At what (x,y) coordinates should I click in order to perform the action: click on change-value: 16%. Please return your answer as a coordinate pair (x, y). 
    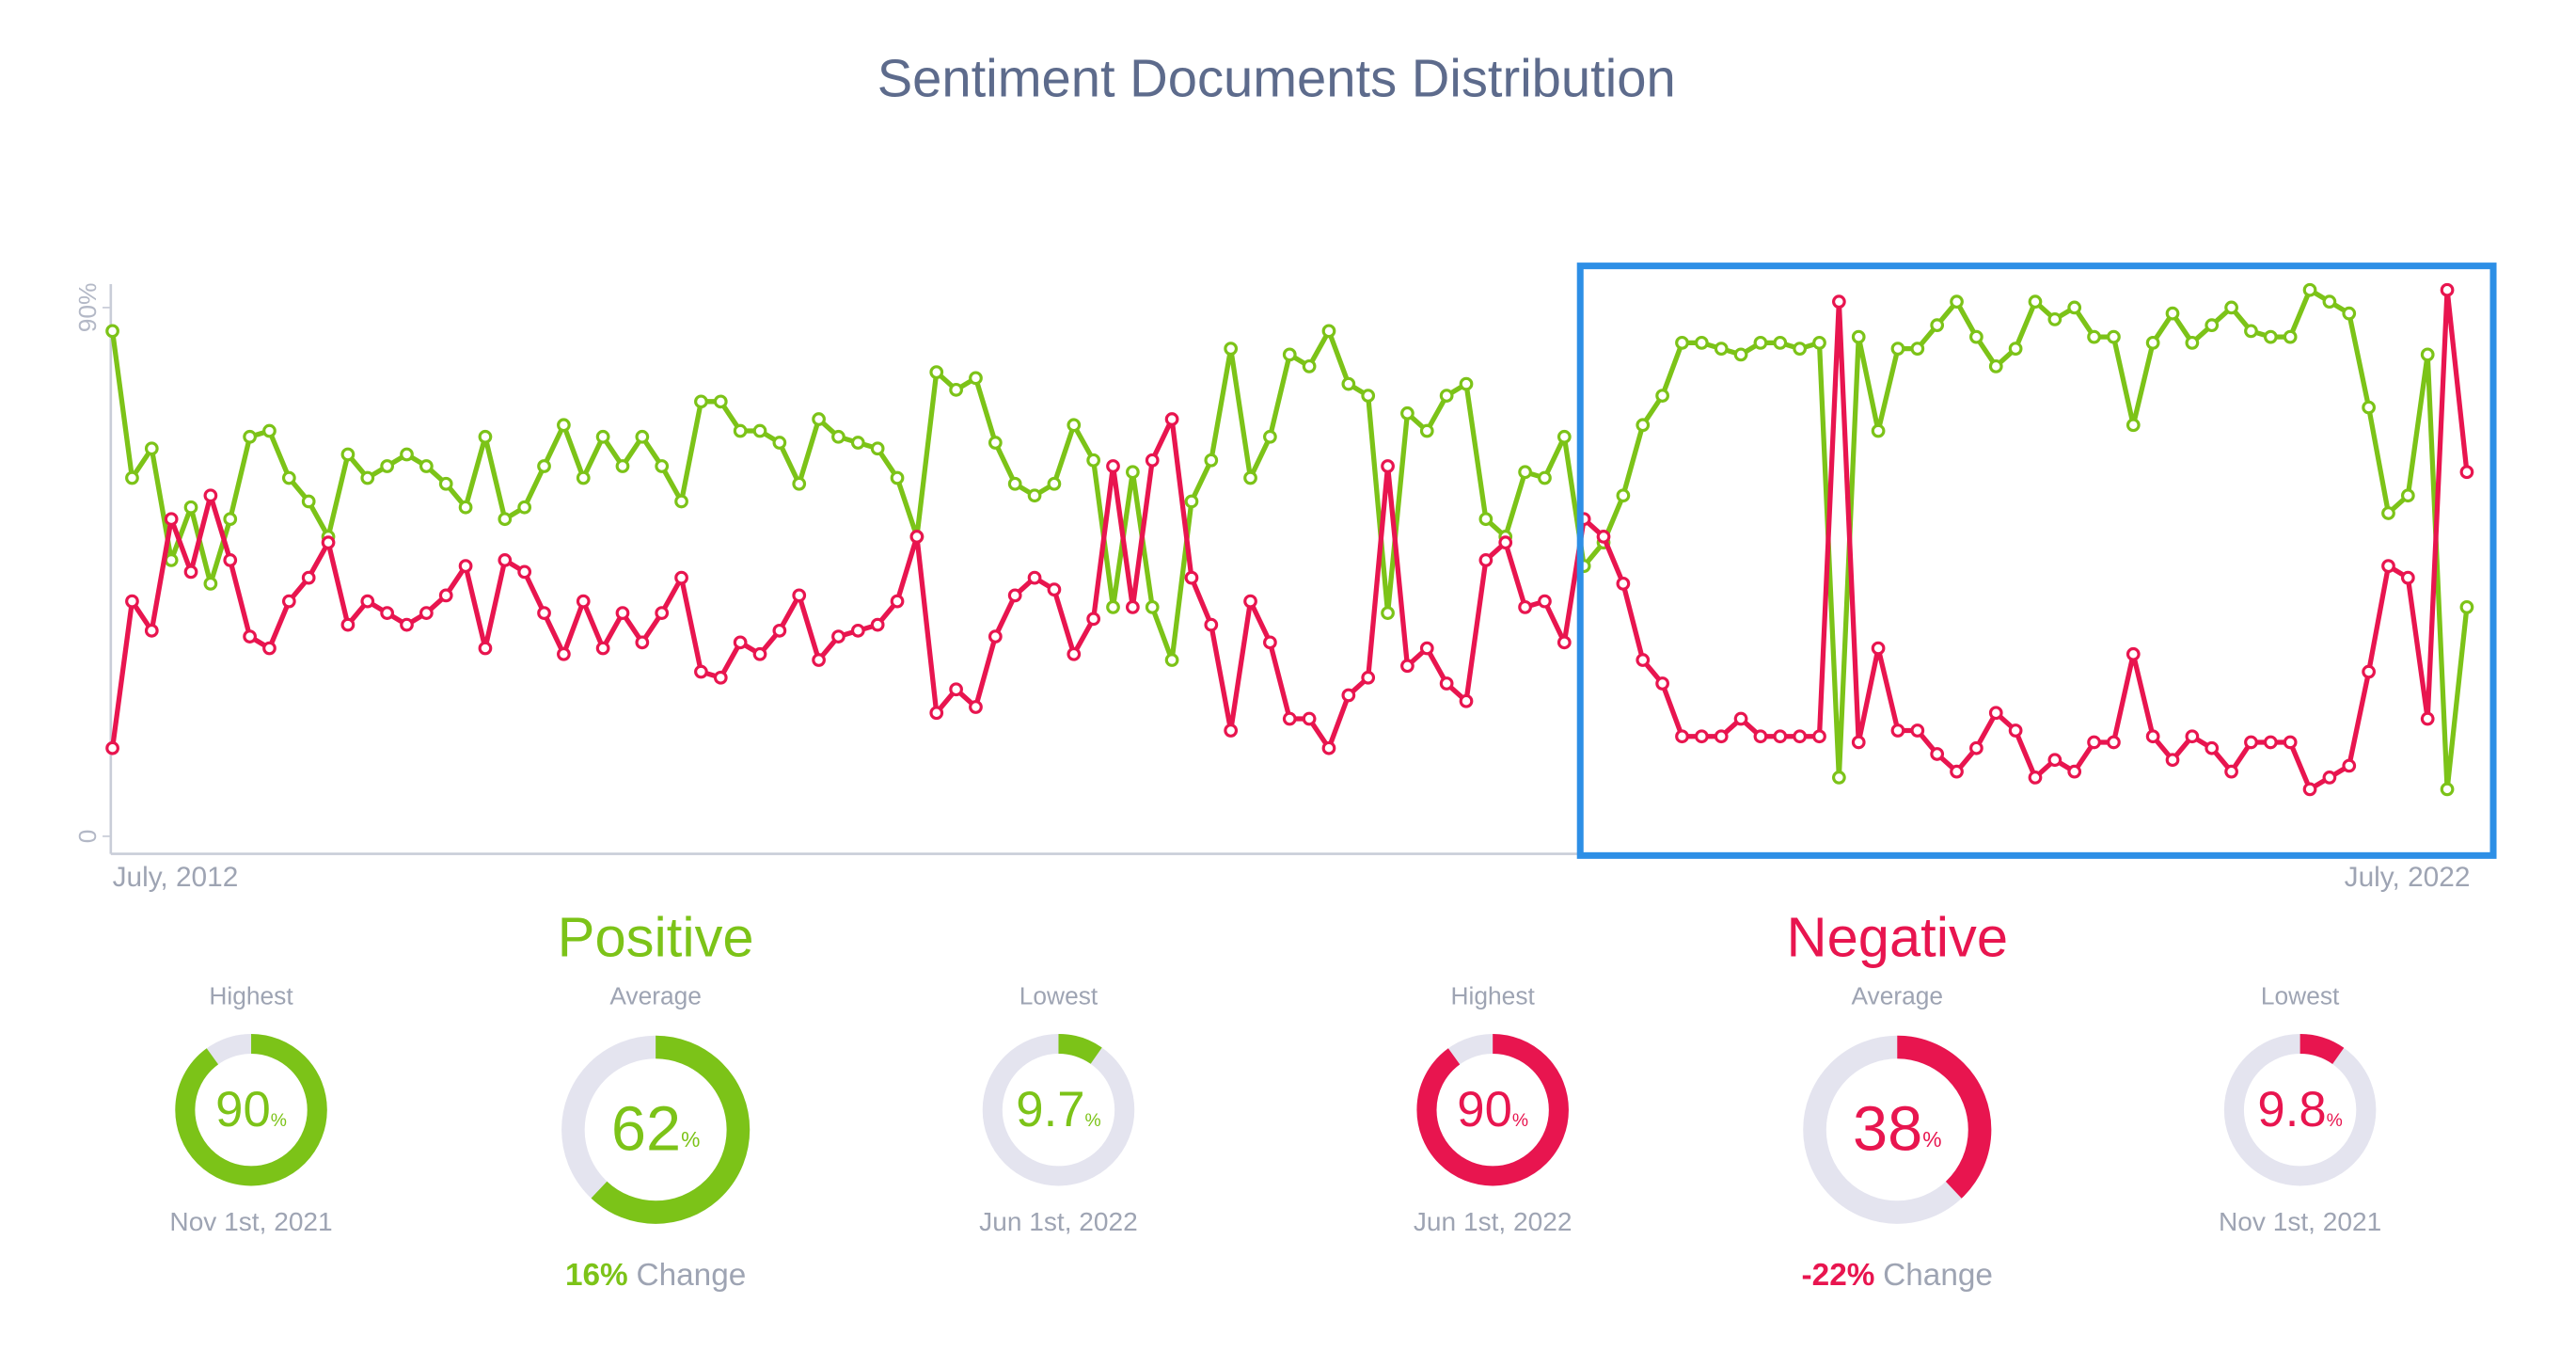
    Looking at the image, I should click on (596, 1275).